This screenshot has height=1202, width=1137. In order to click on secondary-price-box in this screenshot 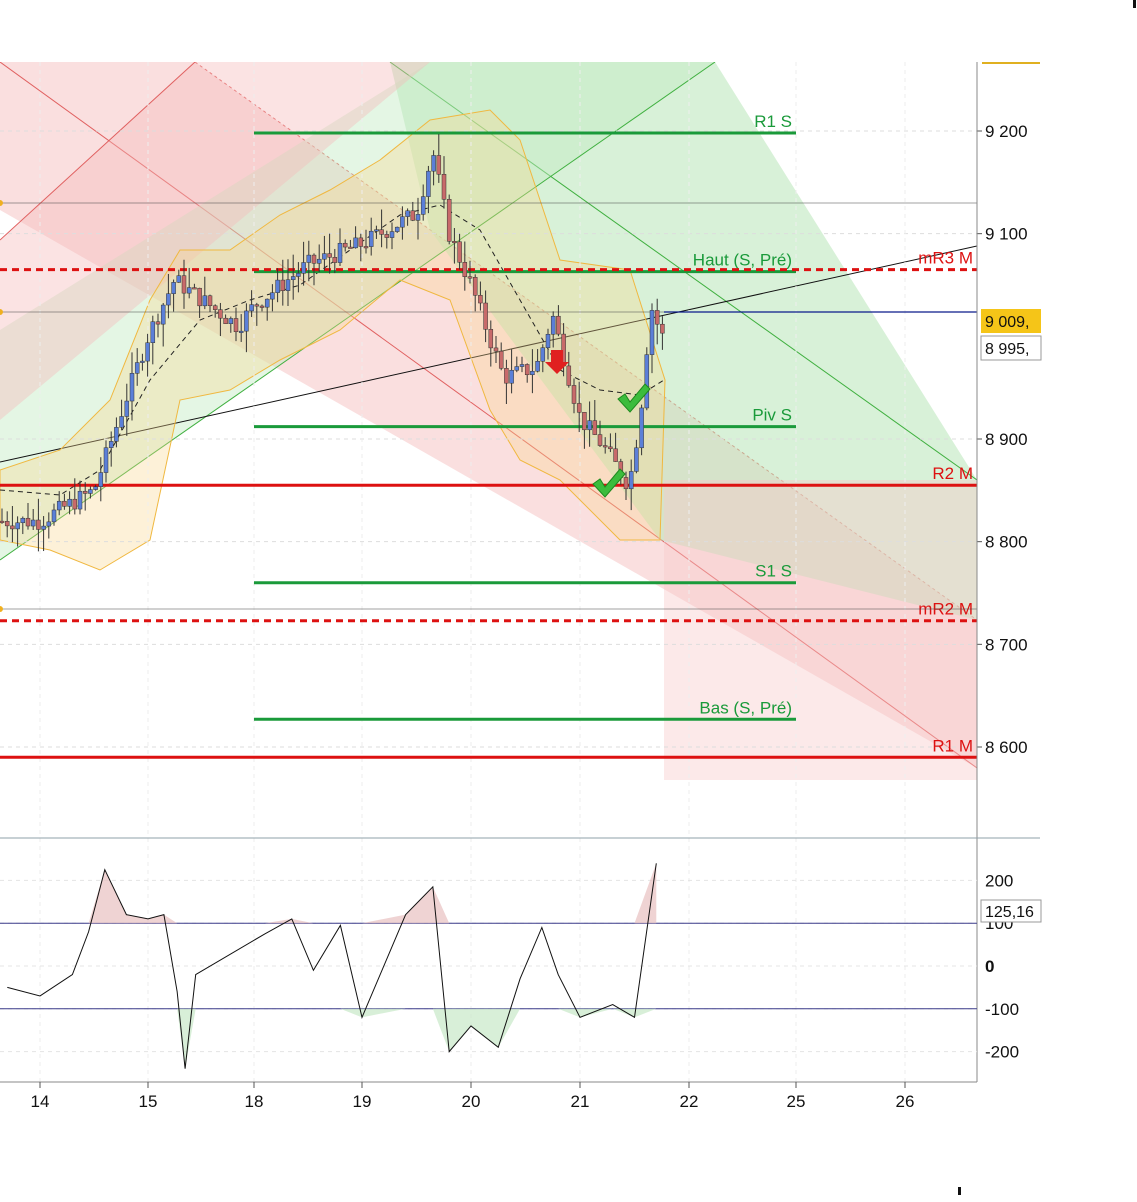, I will do `click(1011, 348)`.